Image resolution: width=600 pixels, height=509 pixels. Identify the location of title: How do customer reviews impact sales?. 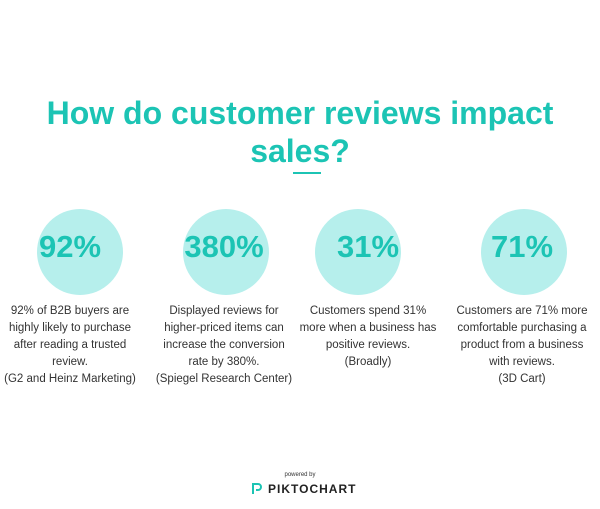
(300, 132).